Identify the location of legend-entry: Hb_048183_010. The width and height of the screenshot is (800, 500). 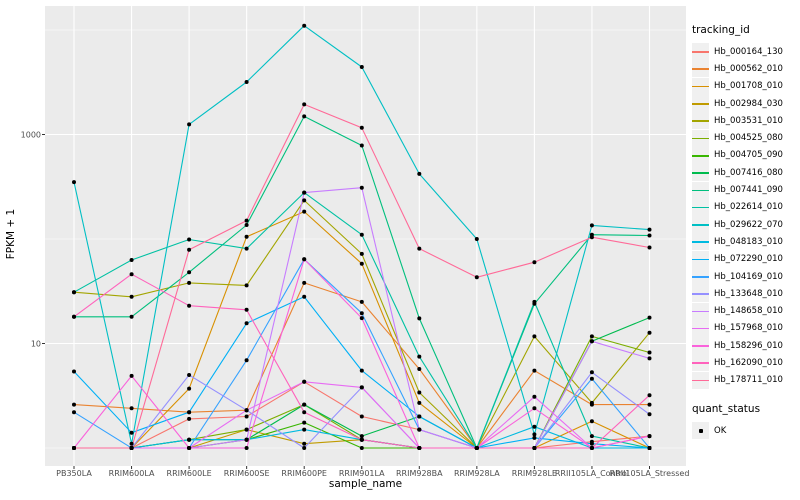
(745, 242).